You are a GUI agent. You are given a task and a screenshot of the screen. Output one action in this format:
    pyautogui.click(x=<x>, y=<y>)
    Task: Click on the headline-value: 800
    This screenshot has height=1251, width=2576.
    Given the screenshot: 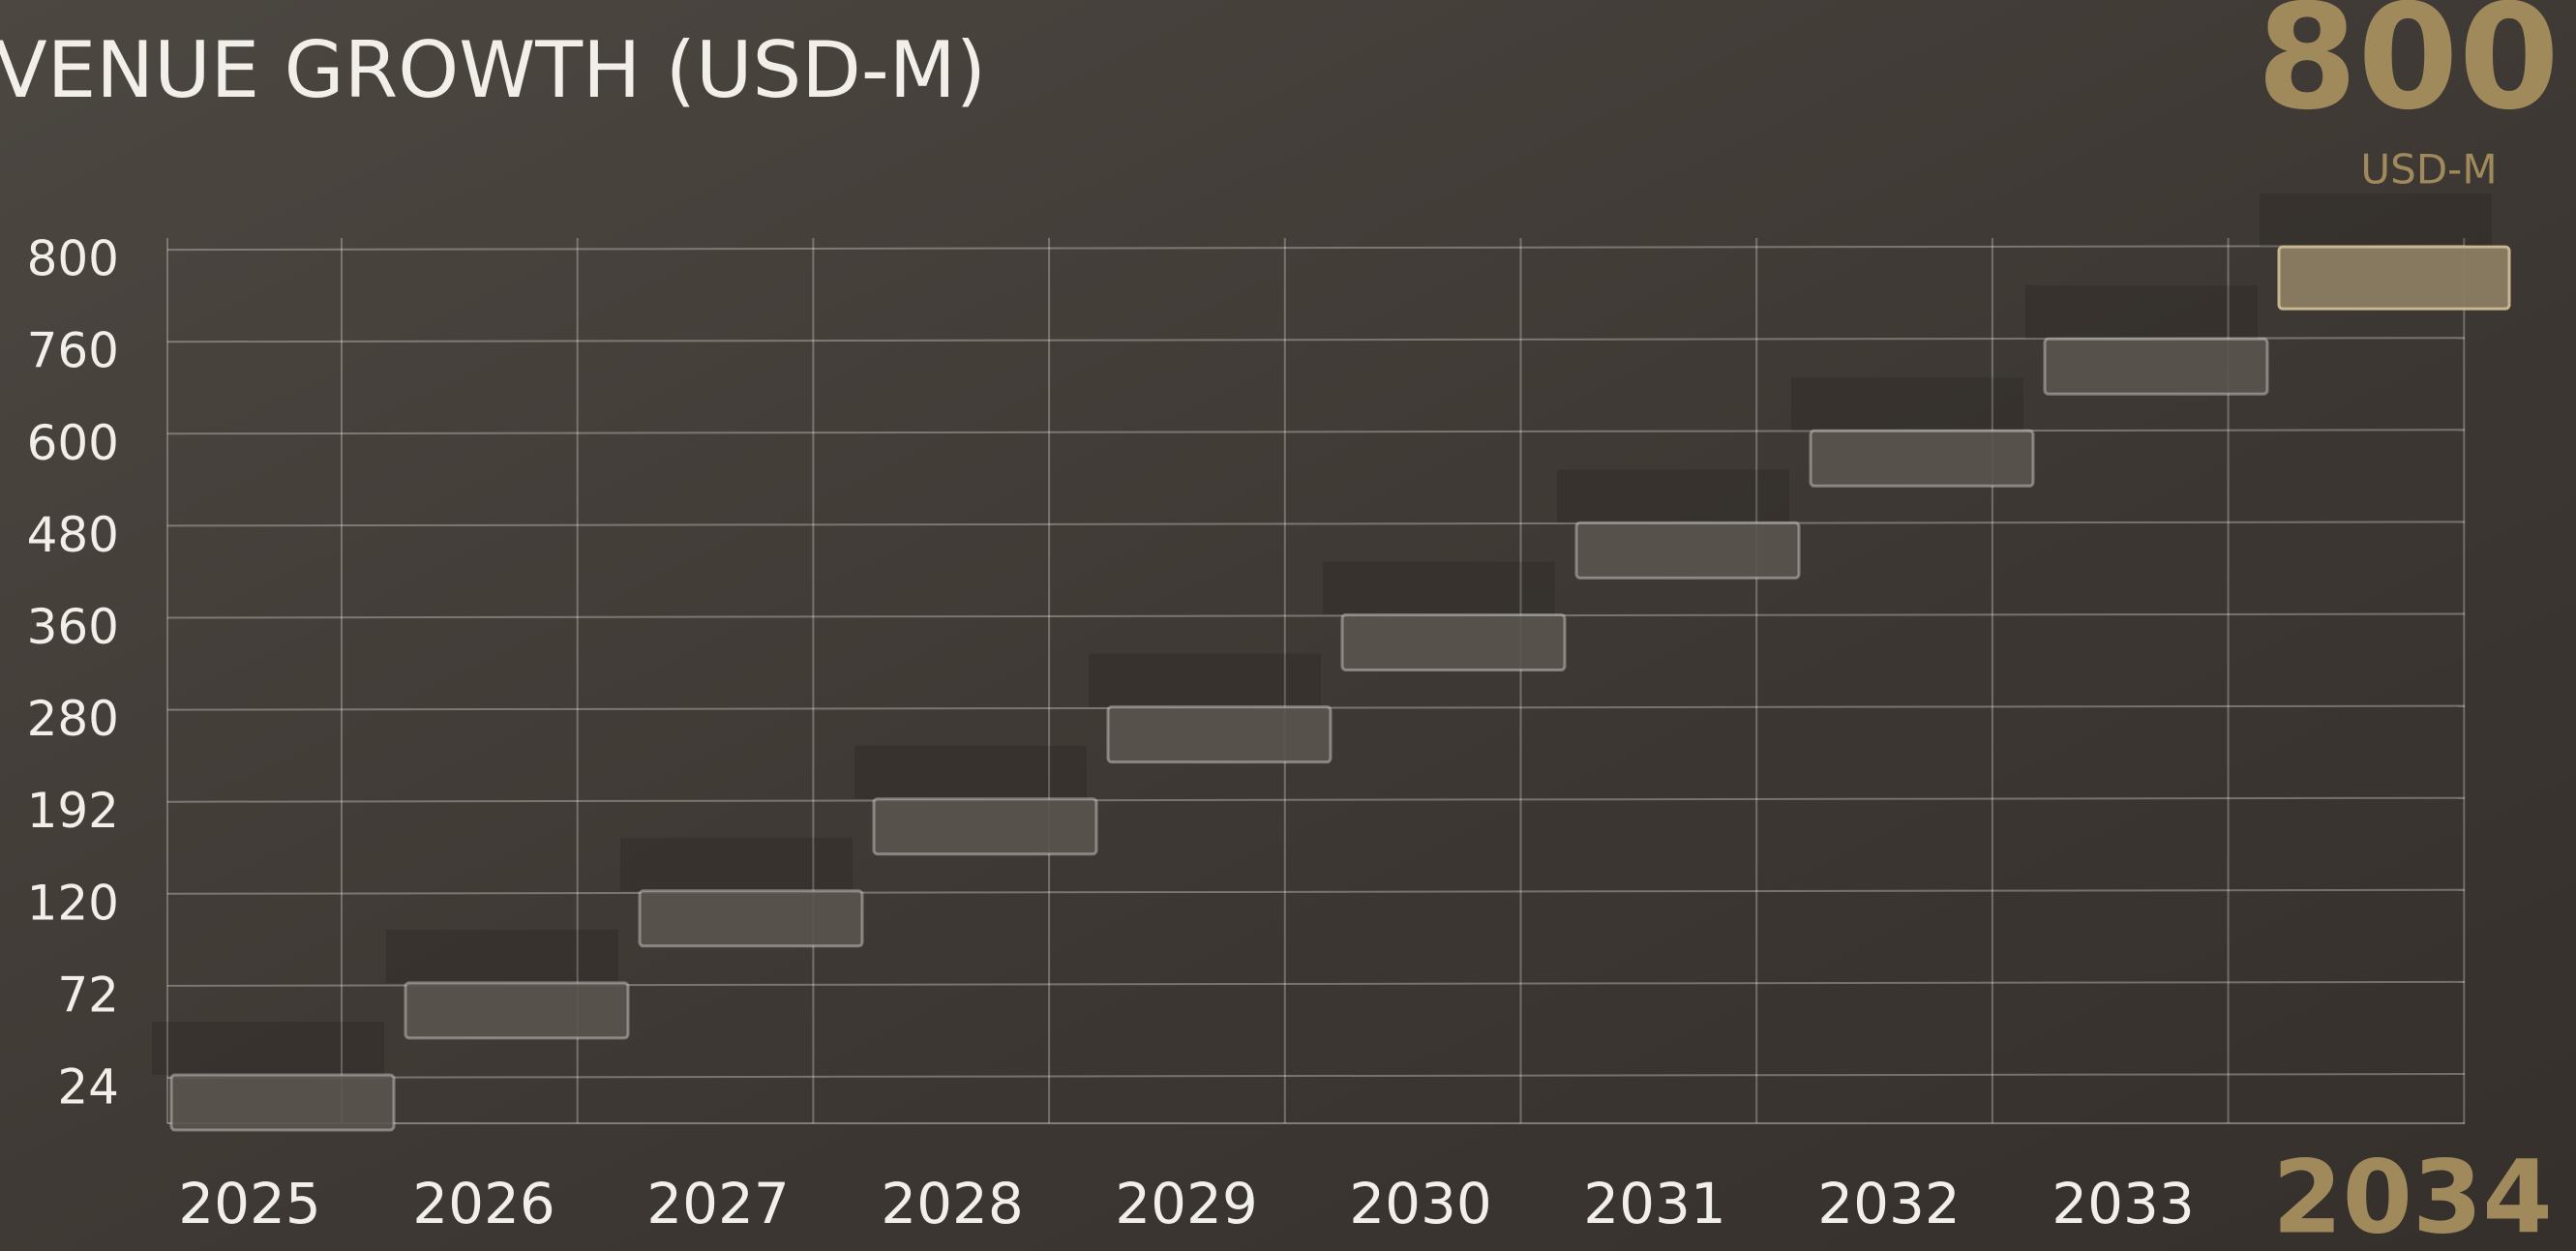 What is the action you would take?
    pyautogui.click(x=2408, y=71)
    